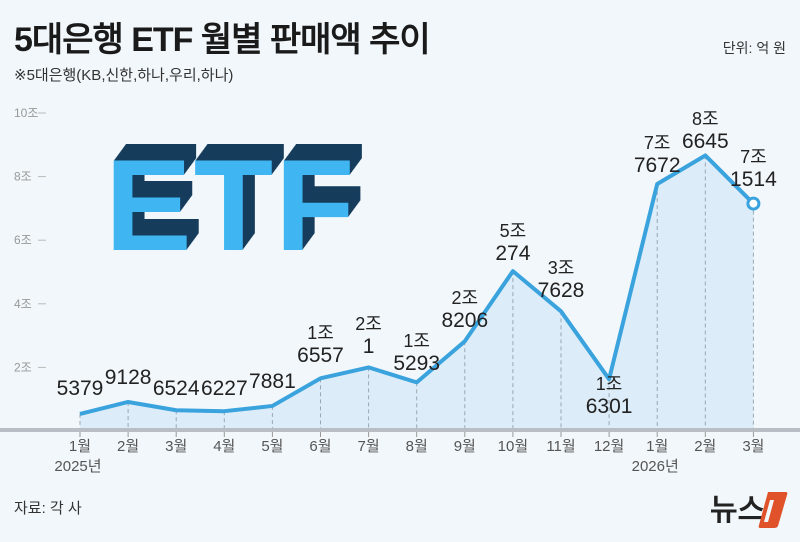  What do you see at coordinates (657, 165) in the screenshot?
I see `data-label: 7672` at bounding box center [657, 165].